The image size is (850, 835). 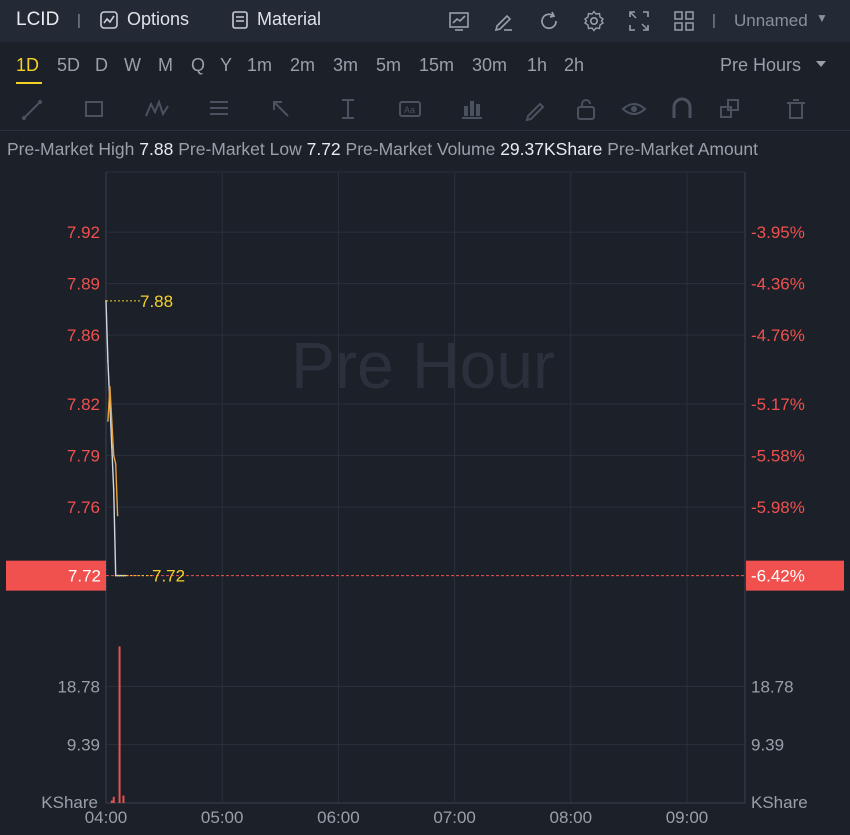 What do you see at coordinates (822, 18) in the screenshot?
I see `chevron-down-icon: ▼` at bounding box center [822, 18].